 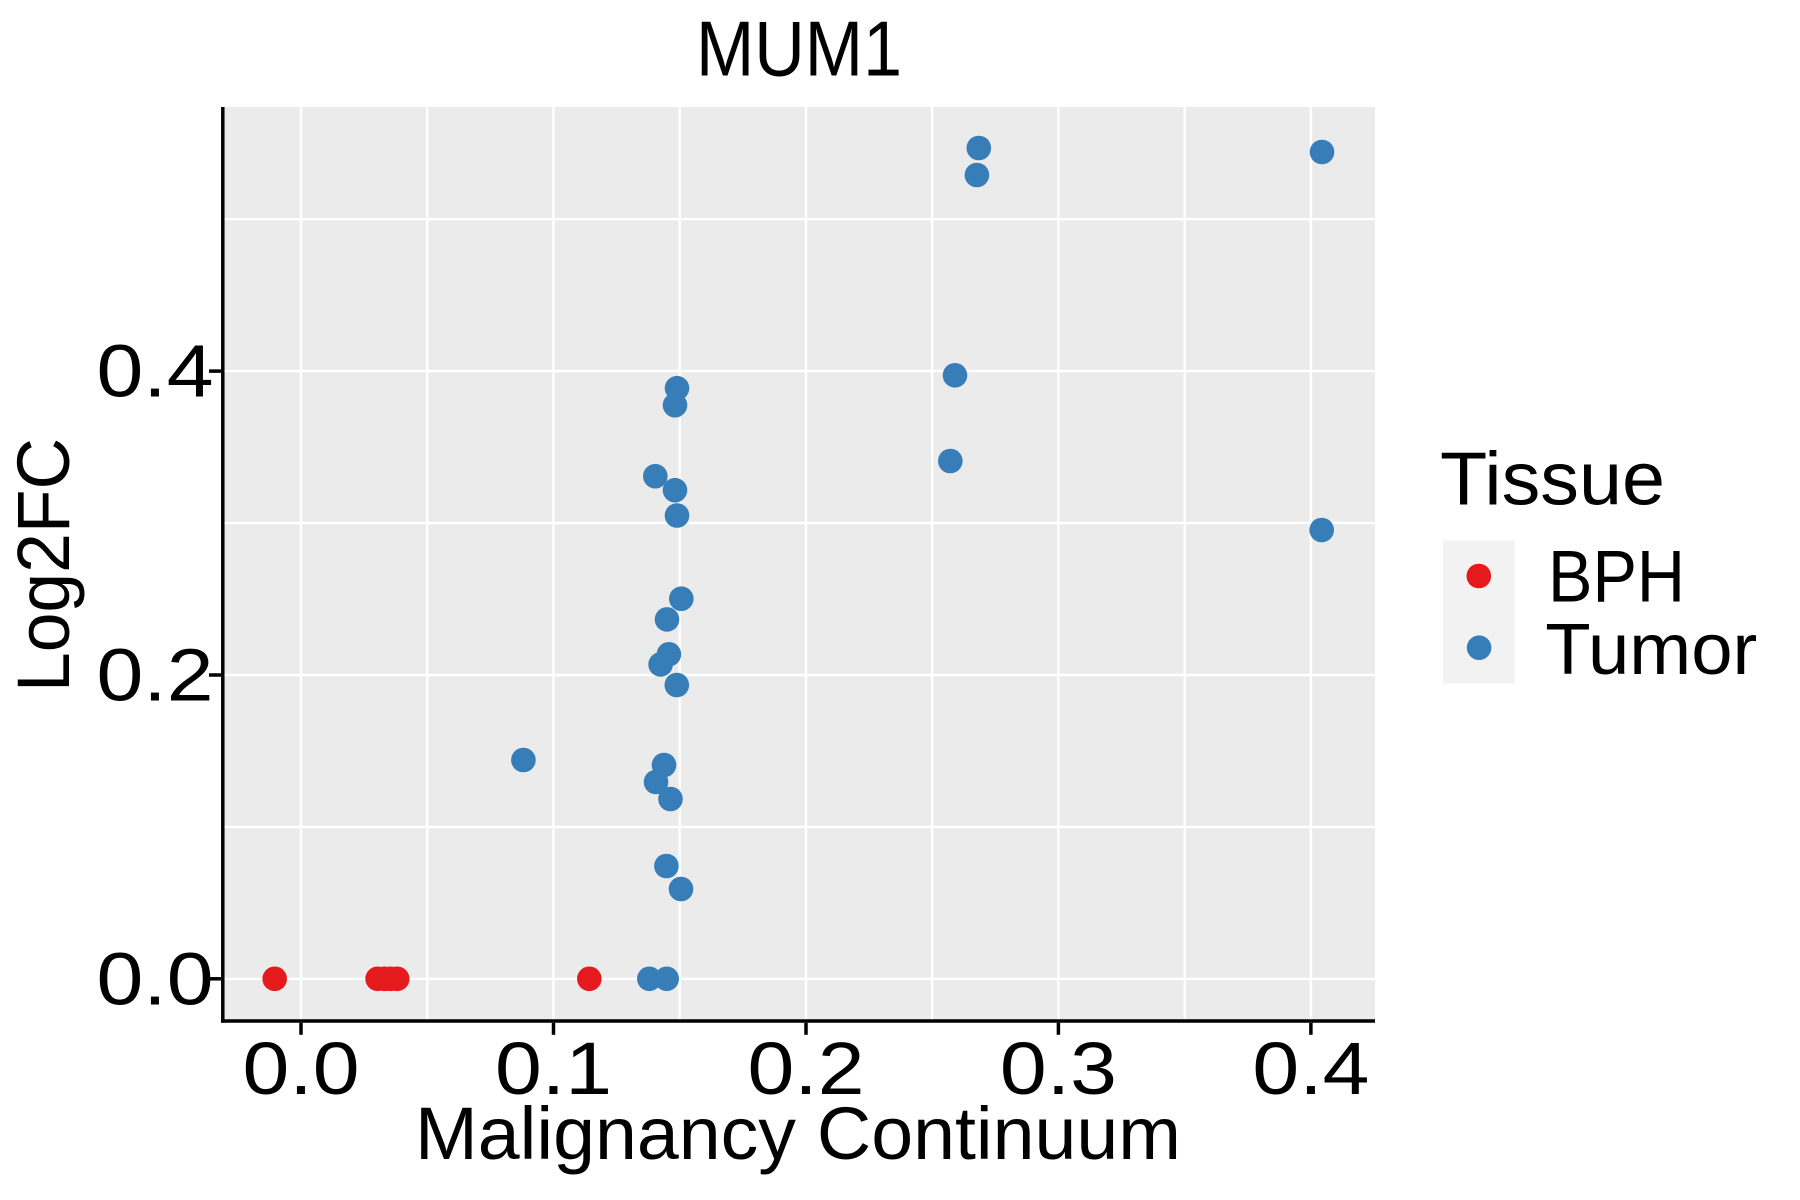 I want to click on svg-text: Malignancy Continuum, so click(x=798, y=1133).